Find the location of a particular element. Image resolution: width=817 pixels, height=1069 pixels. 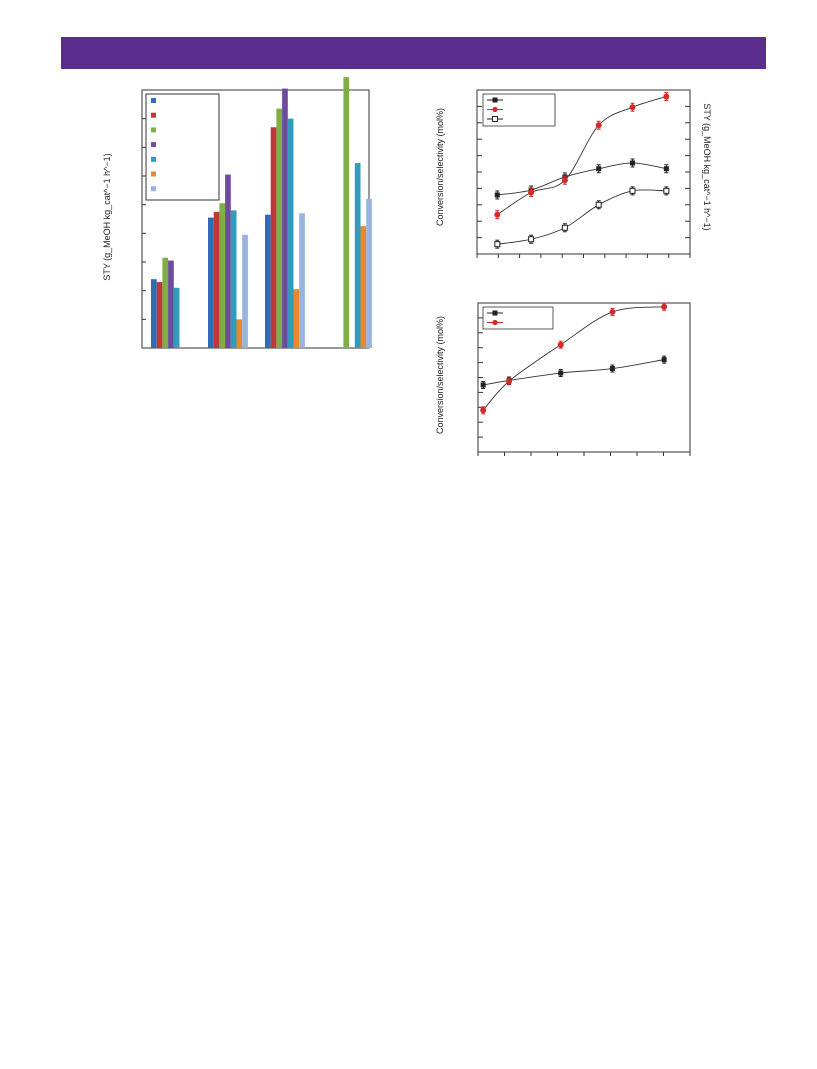

bar-chart-y-axis-label: STY (g_MeOH kg_cat^−1 h^−1) is located at coordinates (107, 217).